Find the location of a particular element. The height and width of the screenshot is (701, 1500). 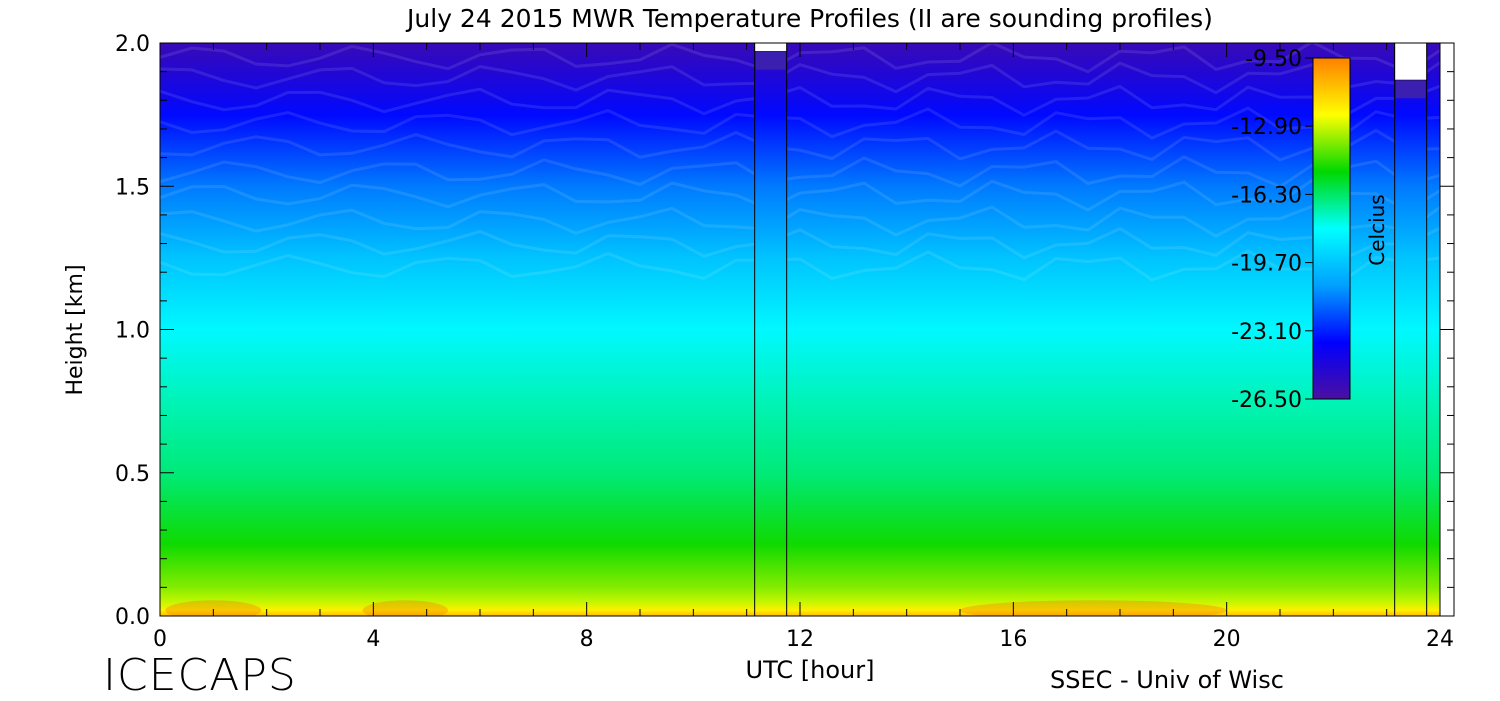

colorbar-tick-label: -19.70 is located at coordinates (1266, 264).